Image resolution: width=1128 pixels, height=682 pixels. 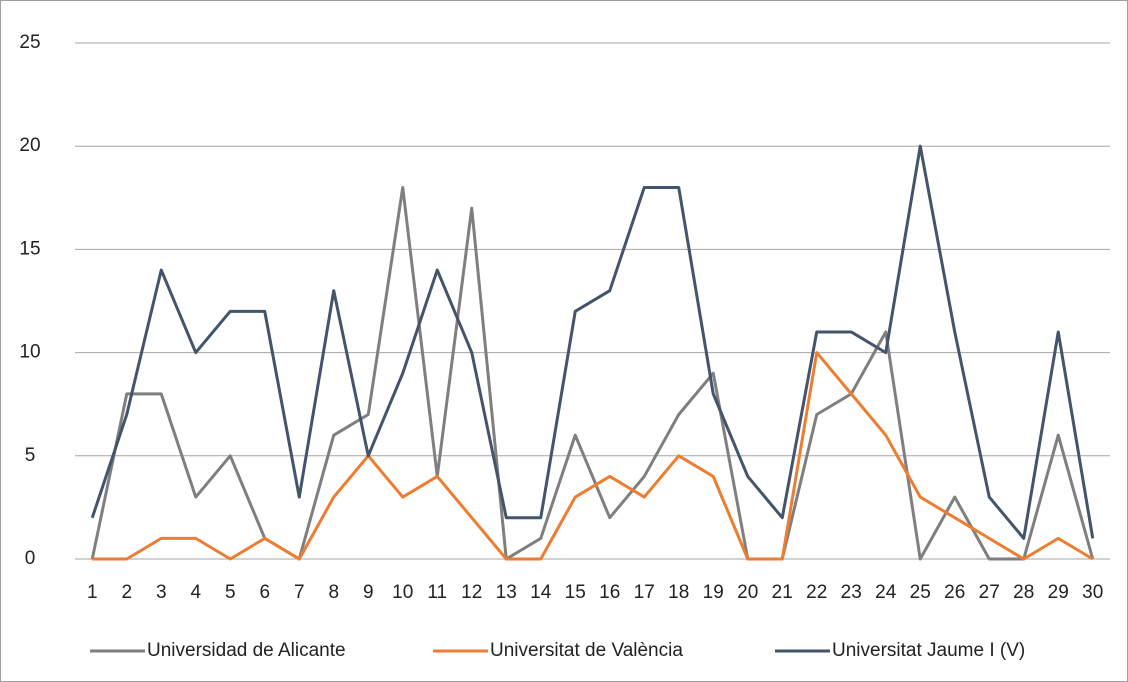 I want to click on legend-label: Universidad de Alicante, so click(x=246, y=650).